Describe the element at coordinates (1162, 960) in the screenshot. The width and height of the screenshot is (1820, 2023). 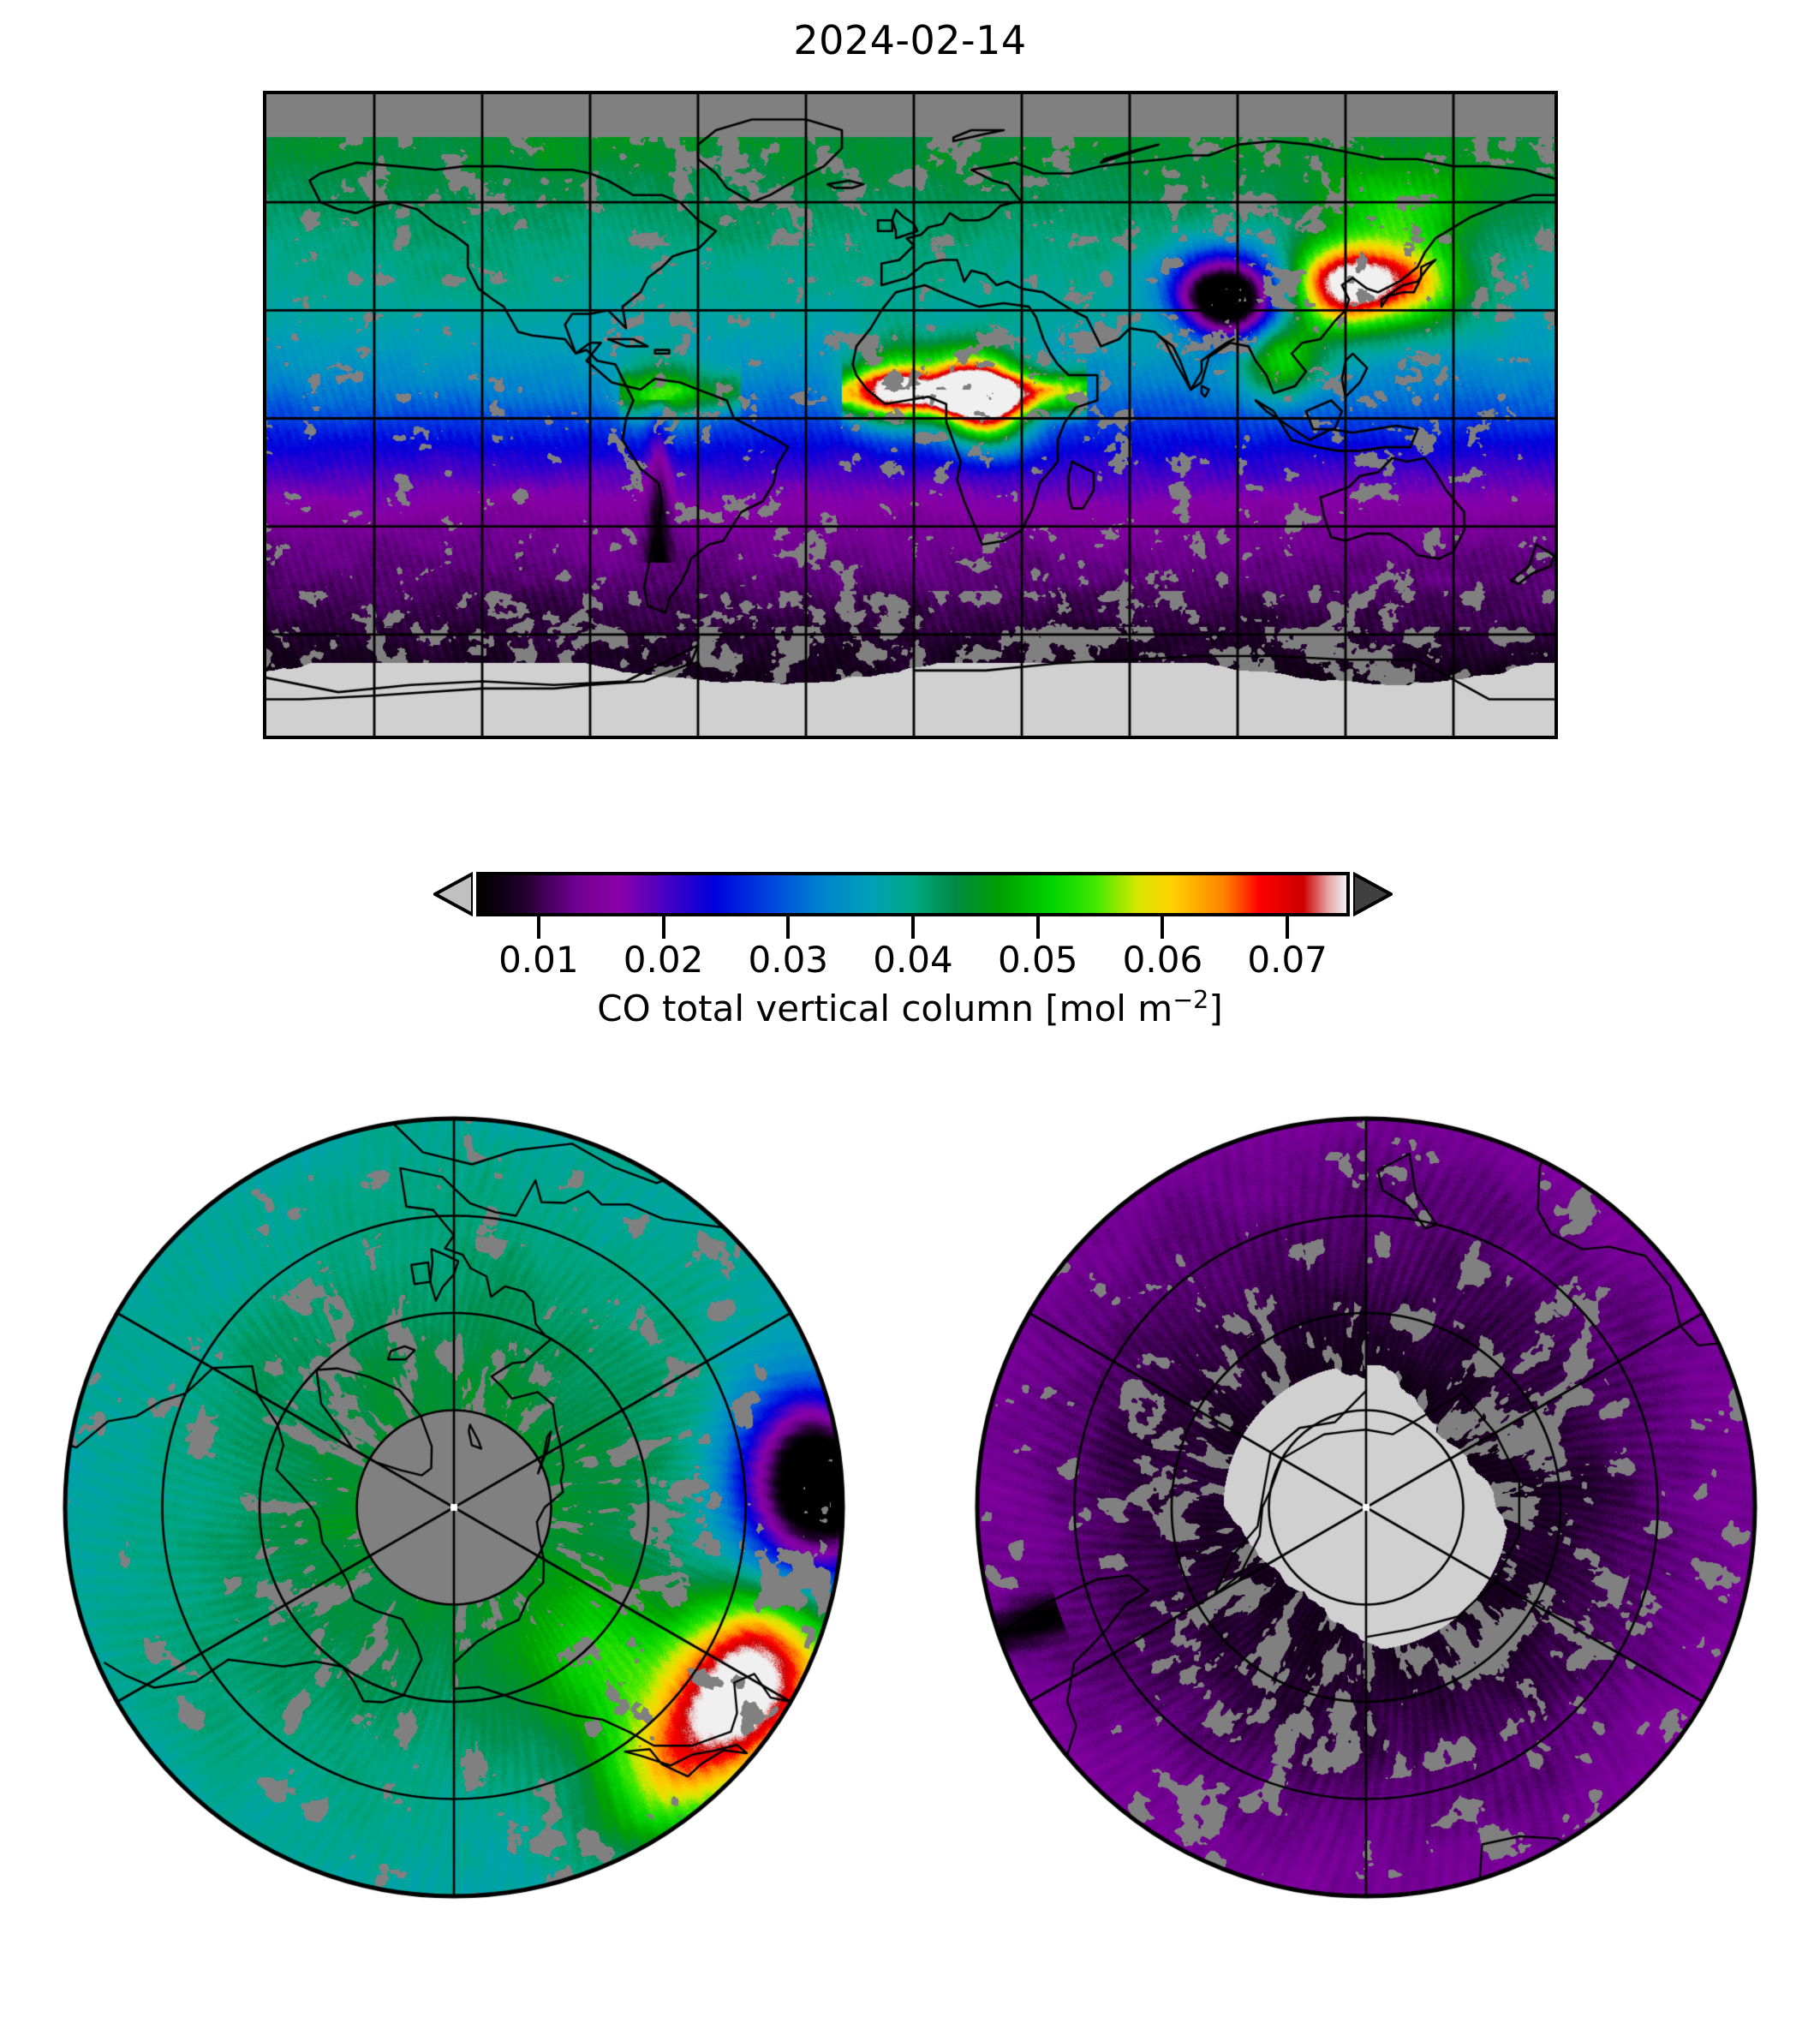
I see `colorbar-tick-label: 0.06` at that location.